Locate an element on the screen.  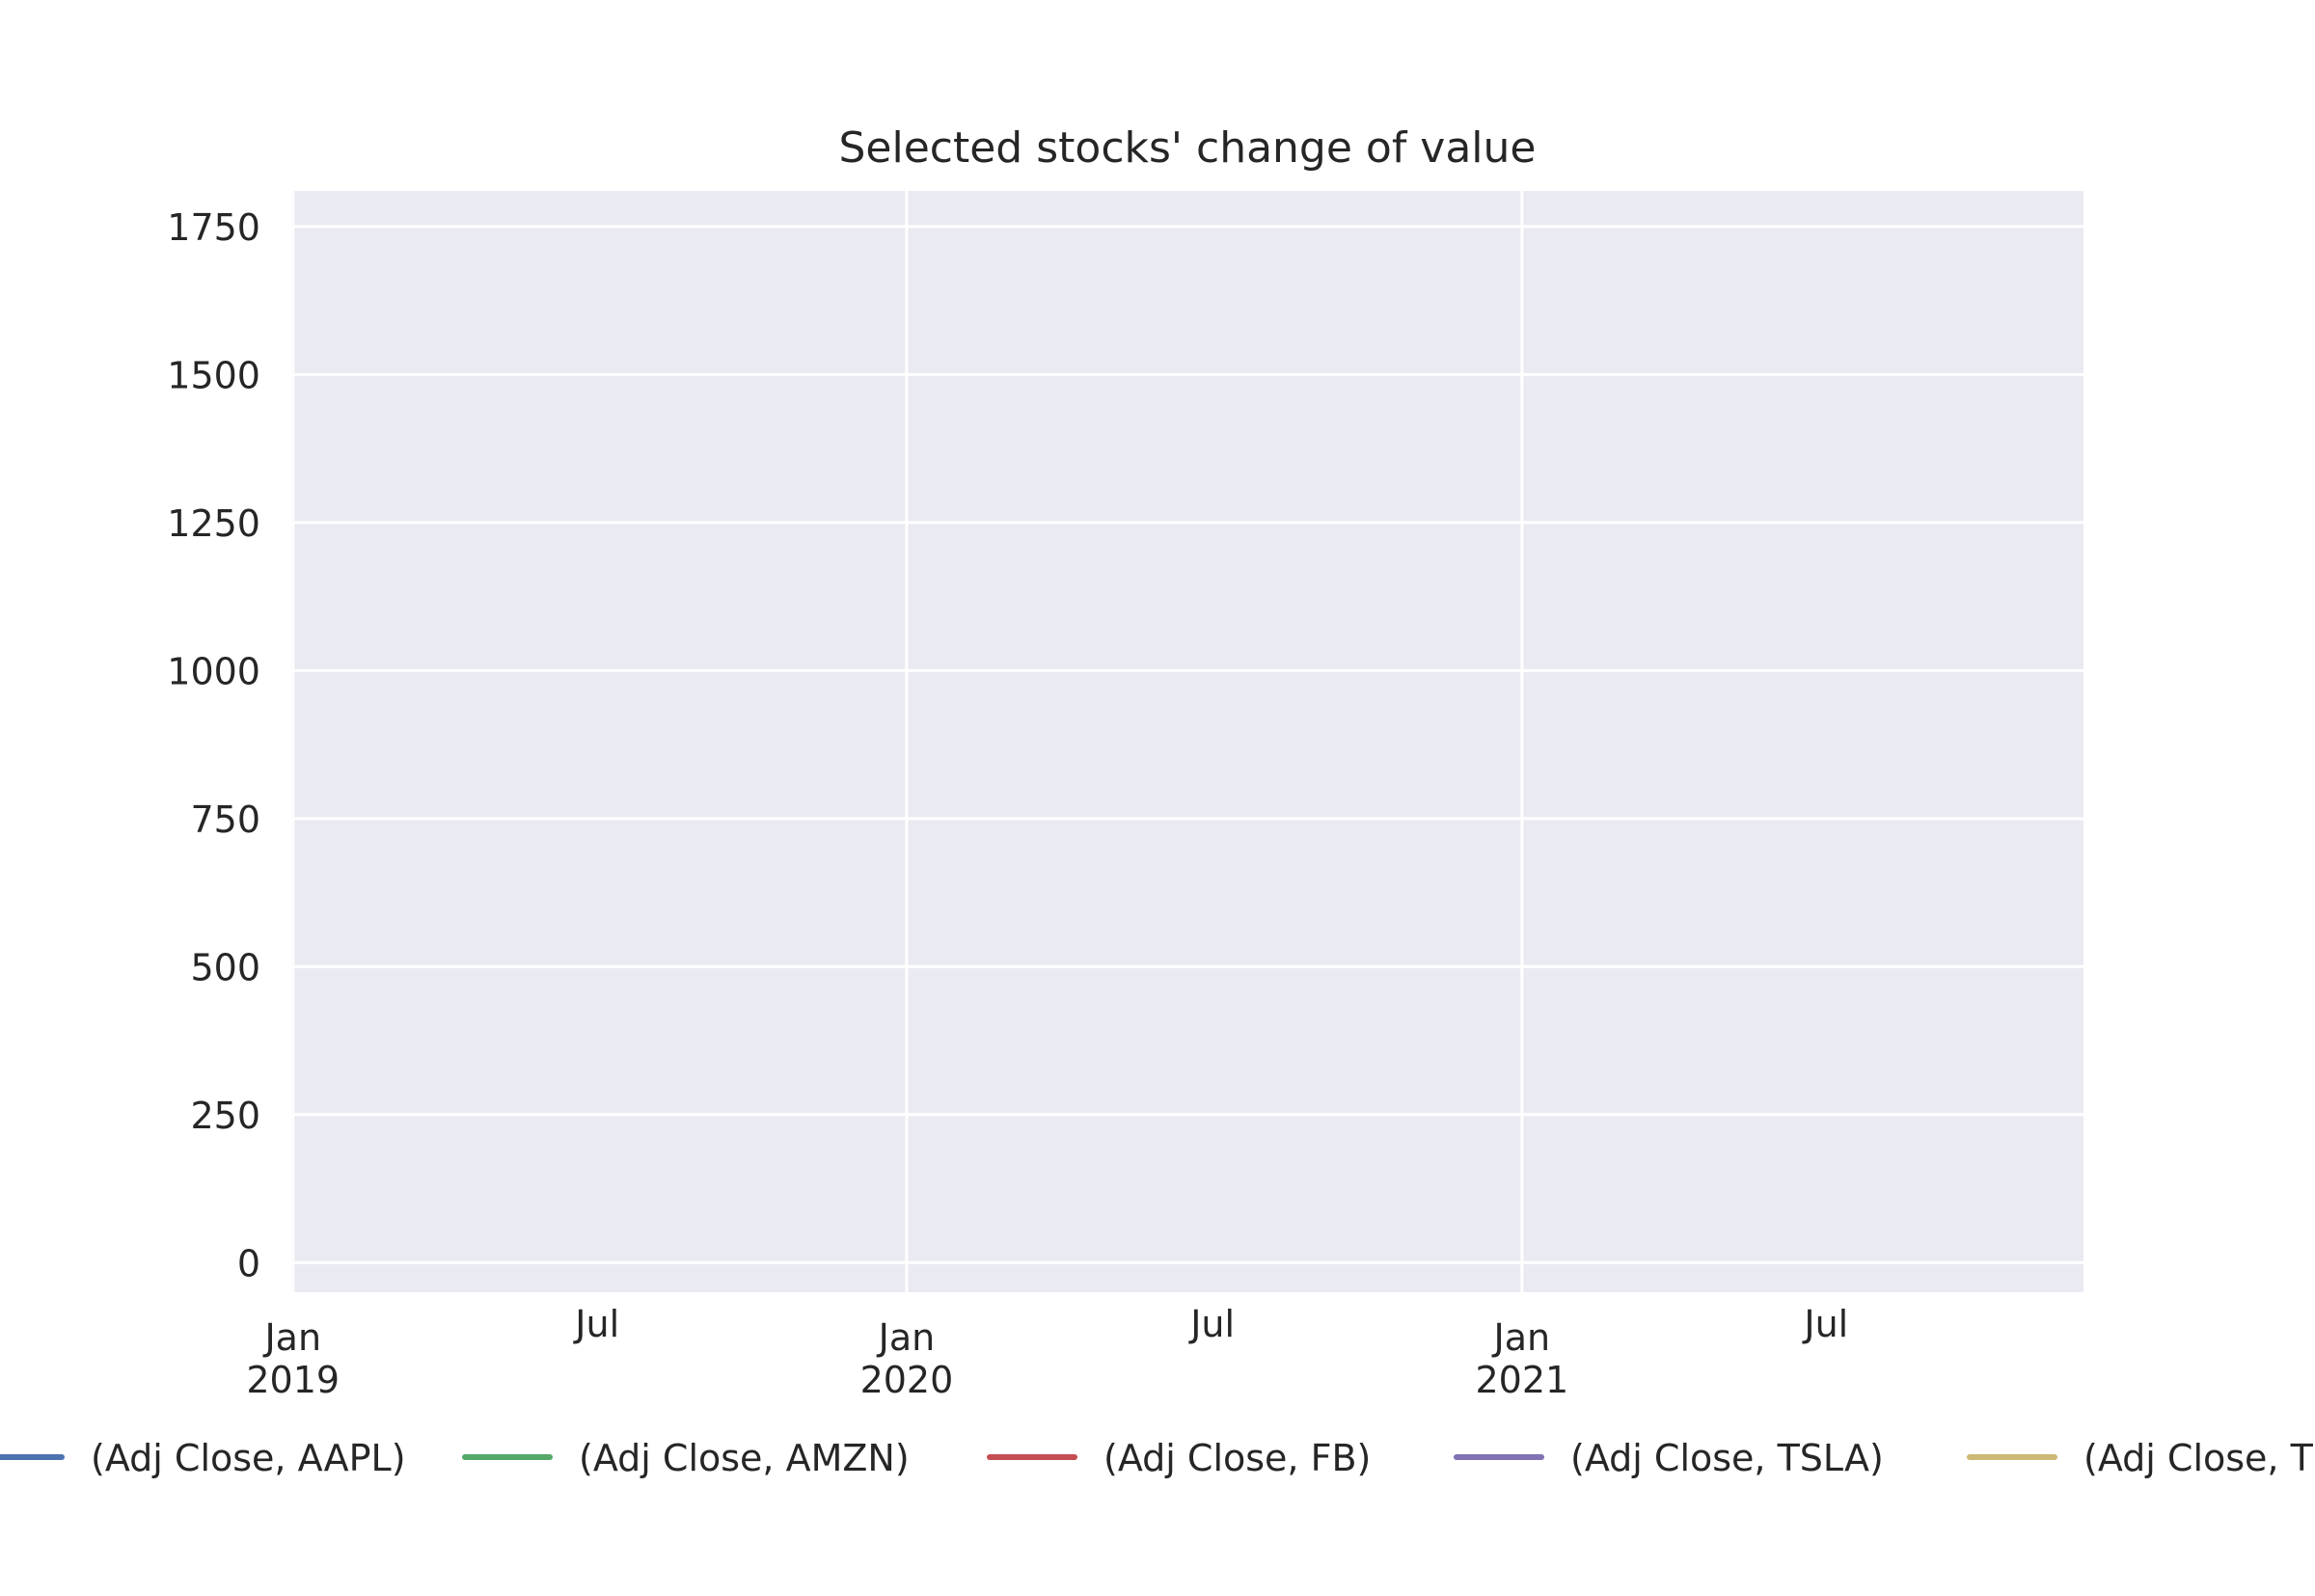
legend-item: (Adj Close, AMZN) is located at coordinates (686, 1458).